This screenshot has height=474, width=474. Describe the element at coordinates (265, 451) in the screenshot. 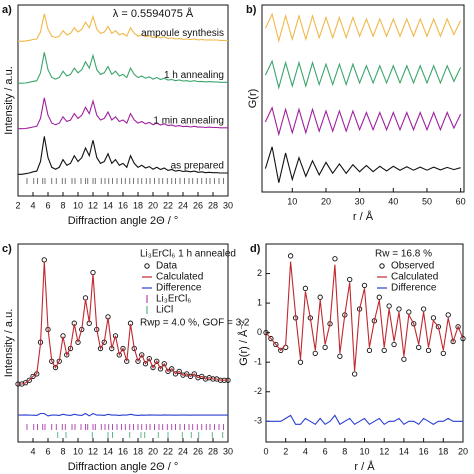

I see `x-tick-label: 0` at that location.